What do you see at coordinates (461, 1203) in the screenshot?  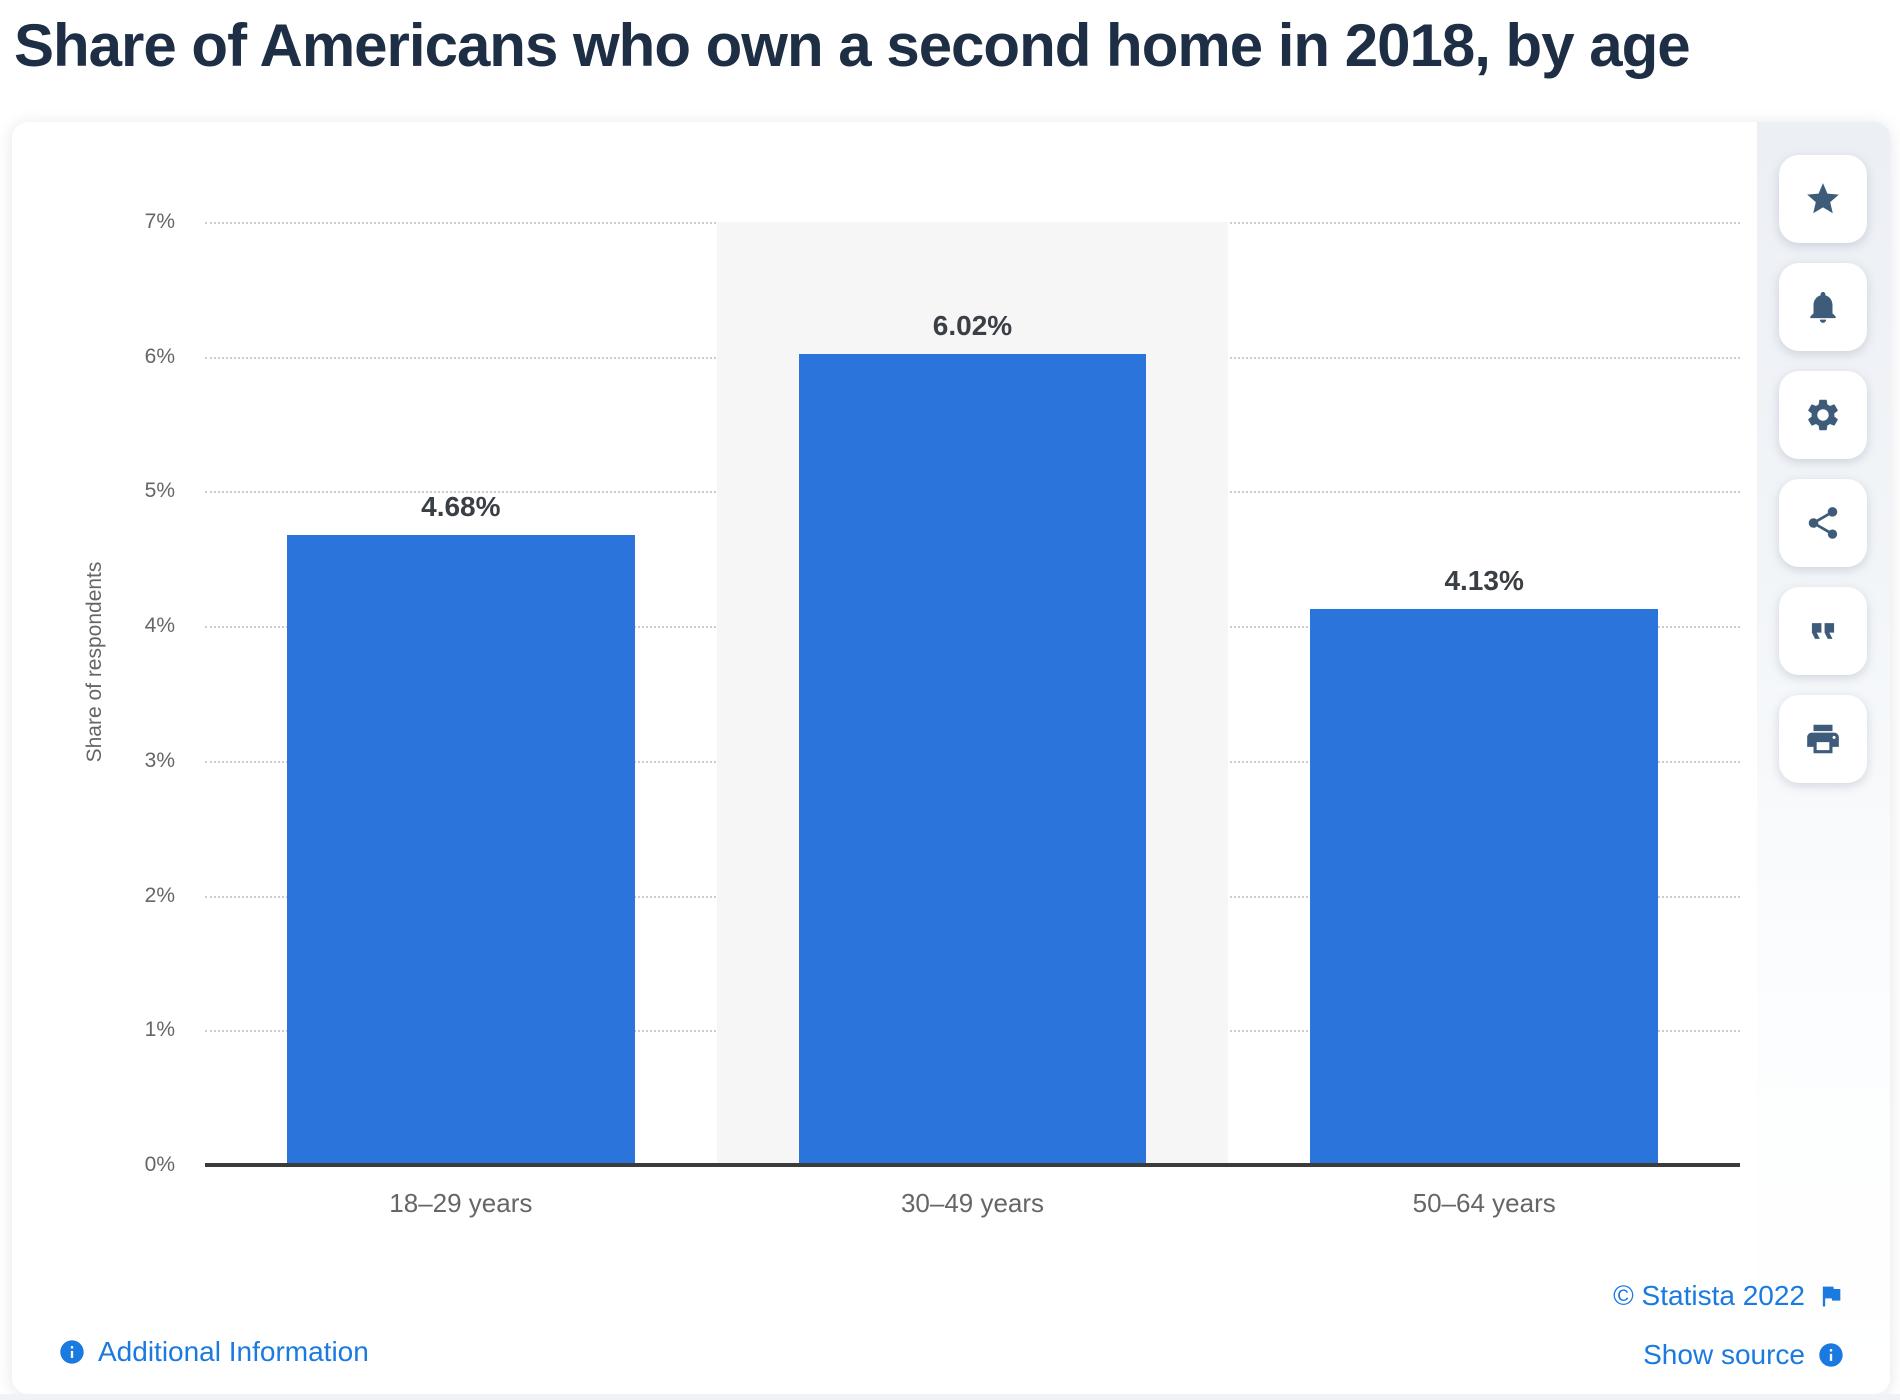 I see `x-category-label: 18–29 years` at bounding box center [461, 1203].